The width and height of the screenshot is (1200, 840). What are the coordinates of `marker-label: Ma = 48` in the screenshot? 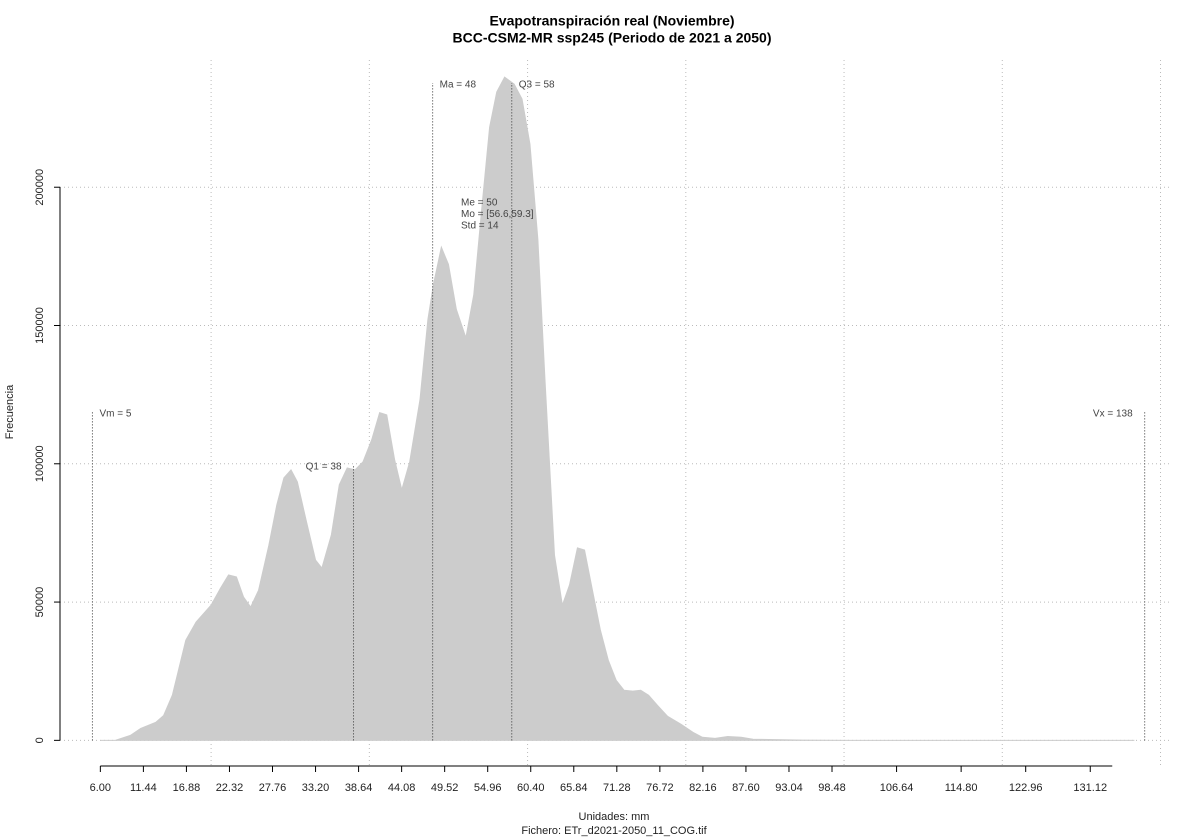 It's located at (458, 85).